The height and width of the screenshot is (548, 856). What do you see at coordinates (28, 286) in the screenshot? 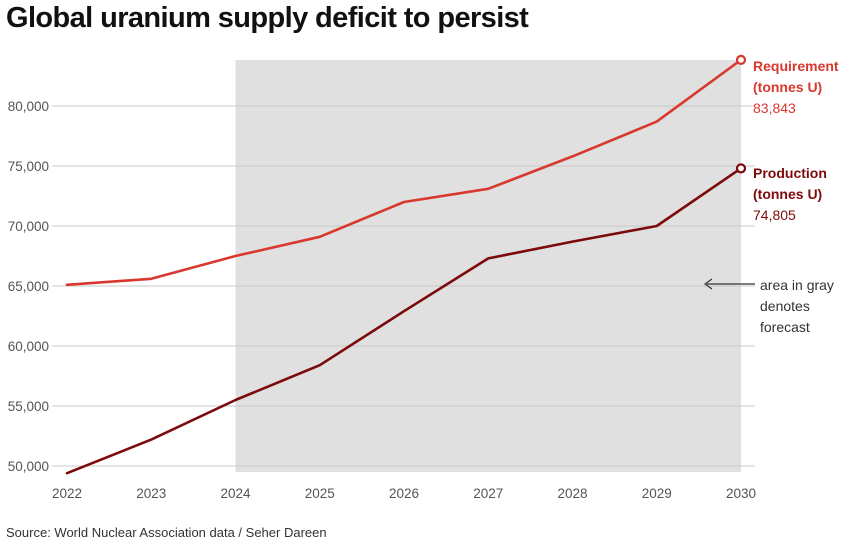
I see `y-tick-label: 65,000` at bounding box center [28, 286].